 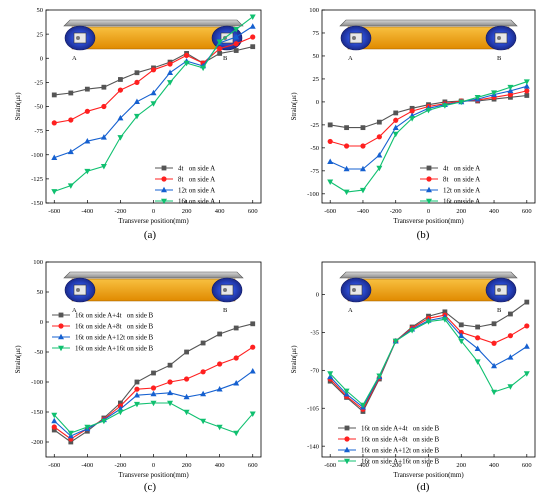 What do you see at coordinates (37, 179) in the screenshot?
I see `y-tick-label: -125` at bounding box center [37, 179].